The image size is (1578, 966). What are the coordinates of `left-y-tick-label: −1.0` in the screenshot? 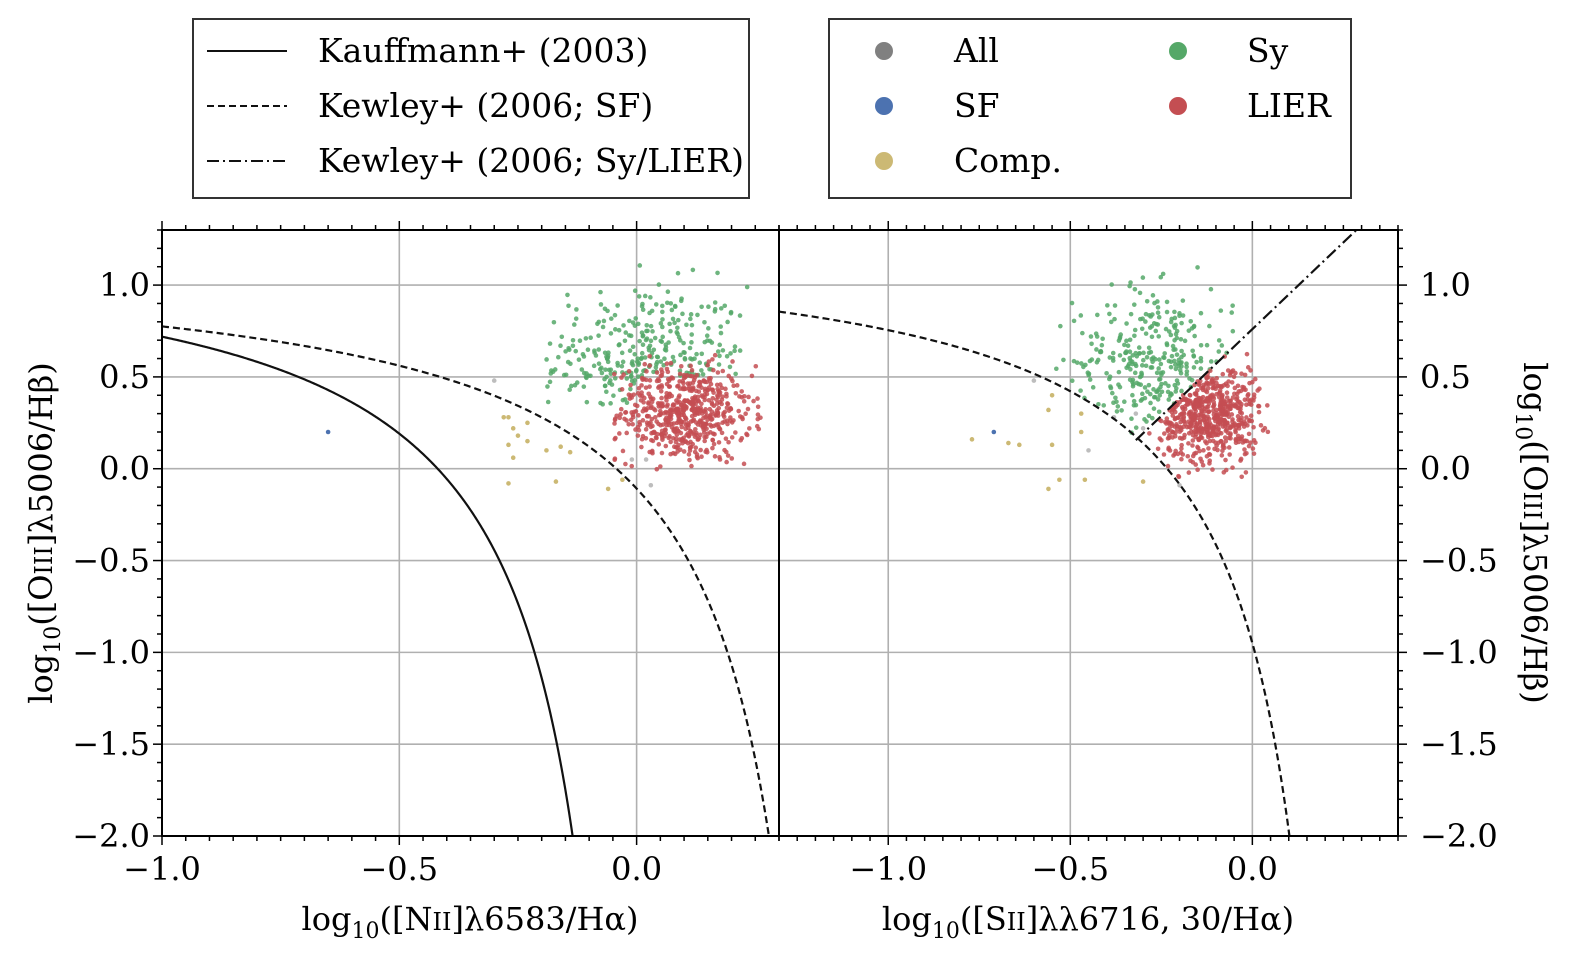 It's located at (111, 652).